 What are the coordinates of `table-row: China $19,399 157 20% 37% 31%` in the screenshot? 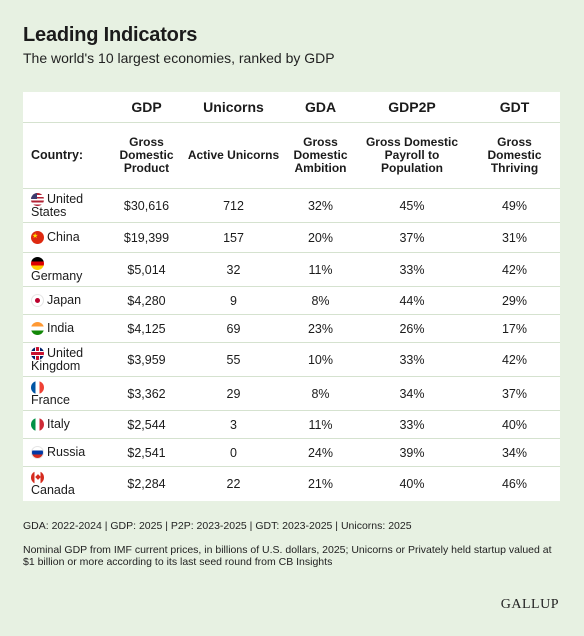 It's located at (291, 238).